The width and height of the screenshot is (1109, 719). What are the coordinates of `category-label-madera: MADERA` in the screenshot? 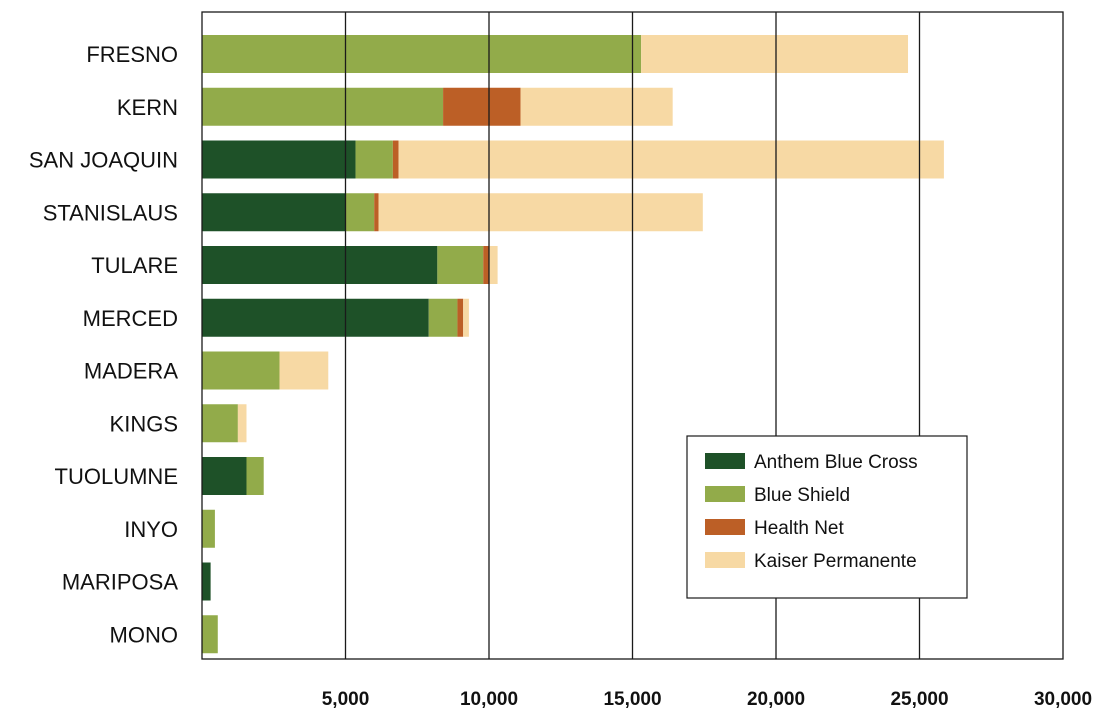 It's located at (131, 371).